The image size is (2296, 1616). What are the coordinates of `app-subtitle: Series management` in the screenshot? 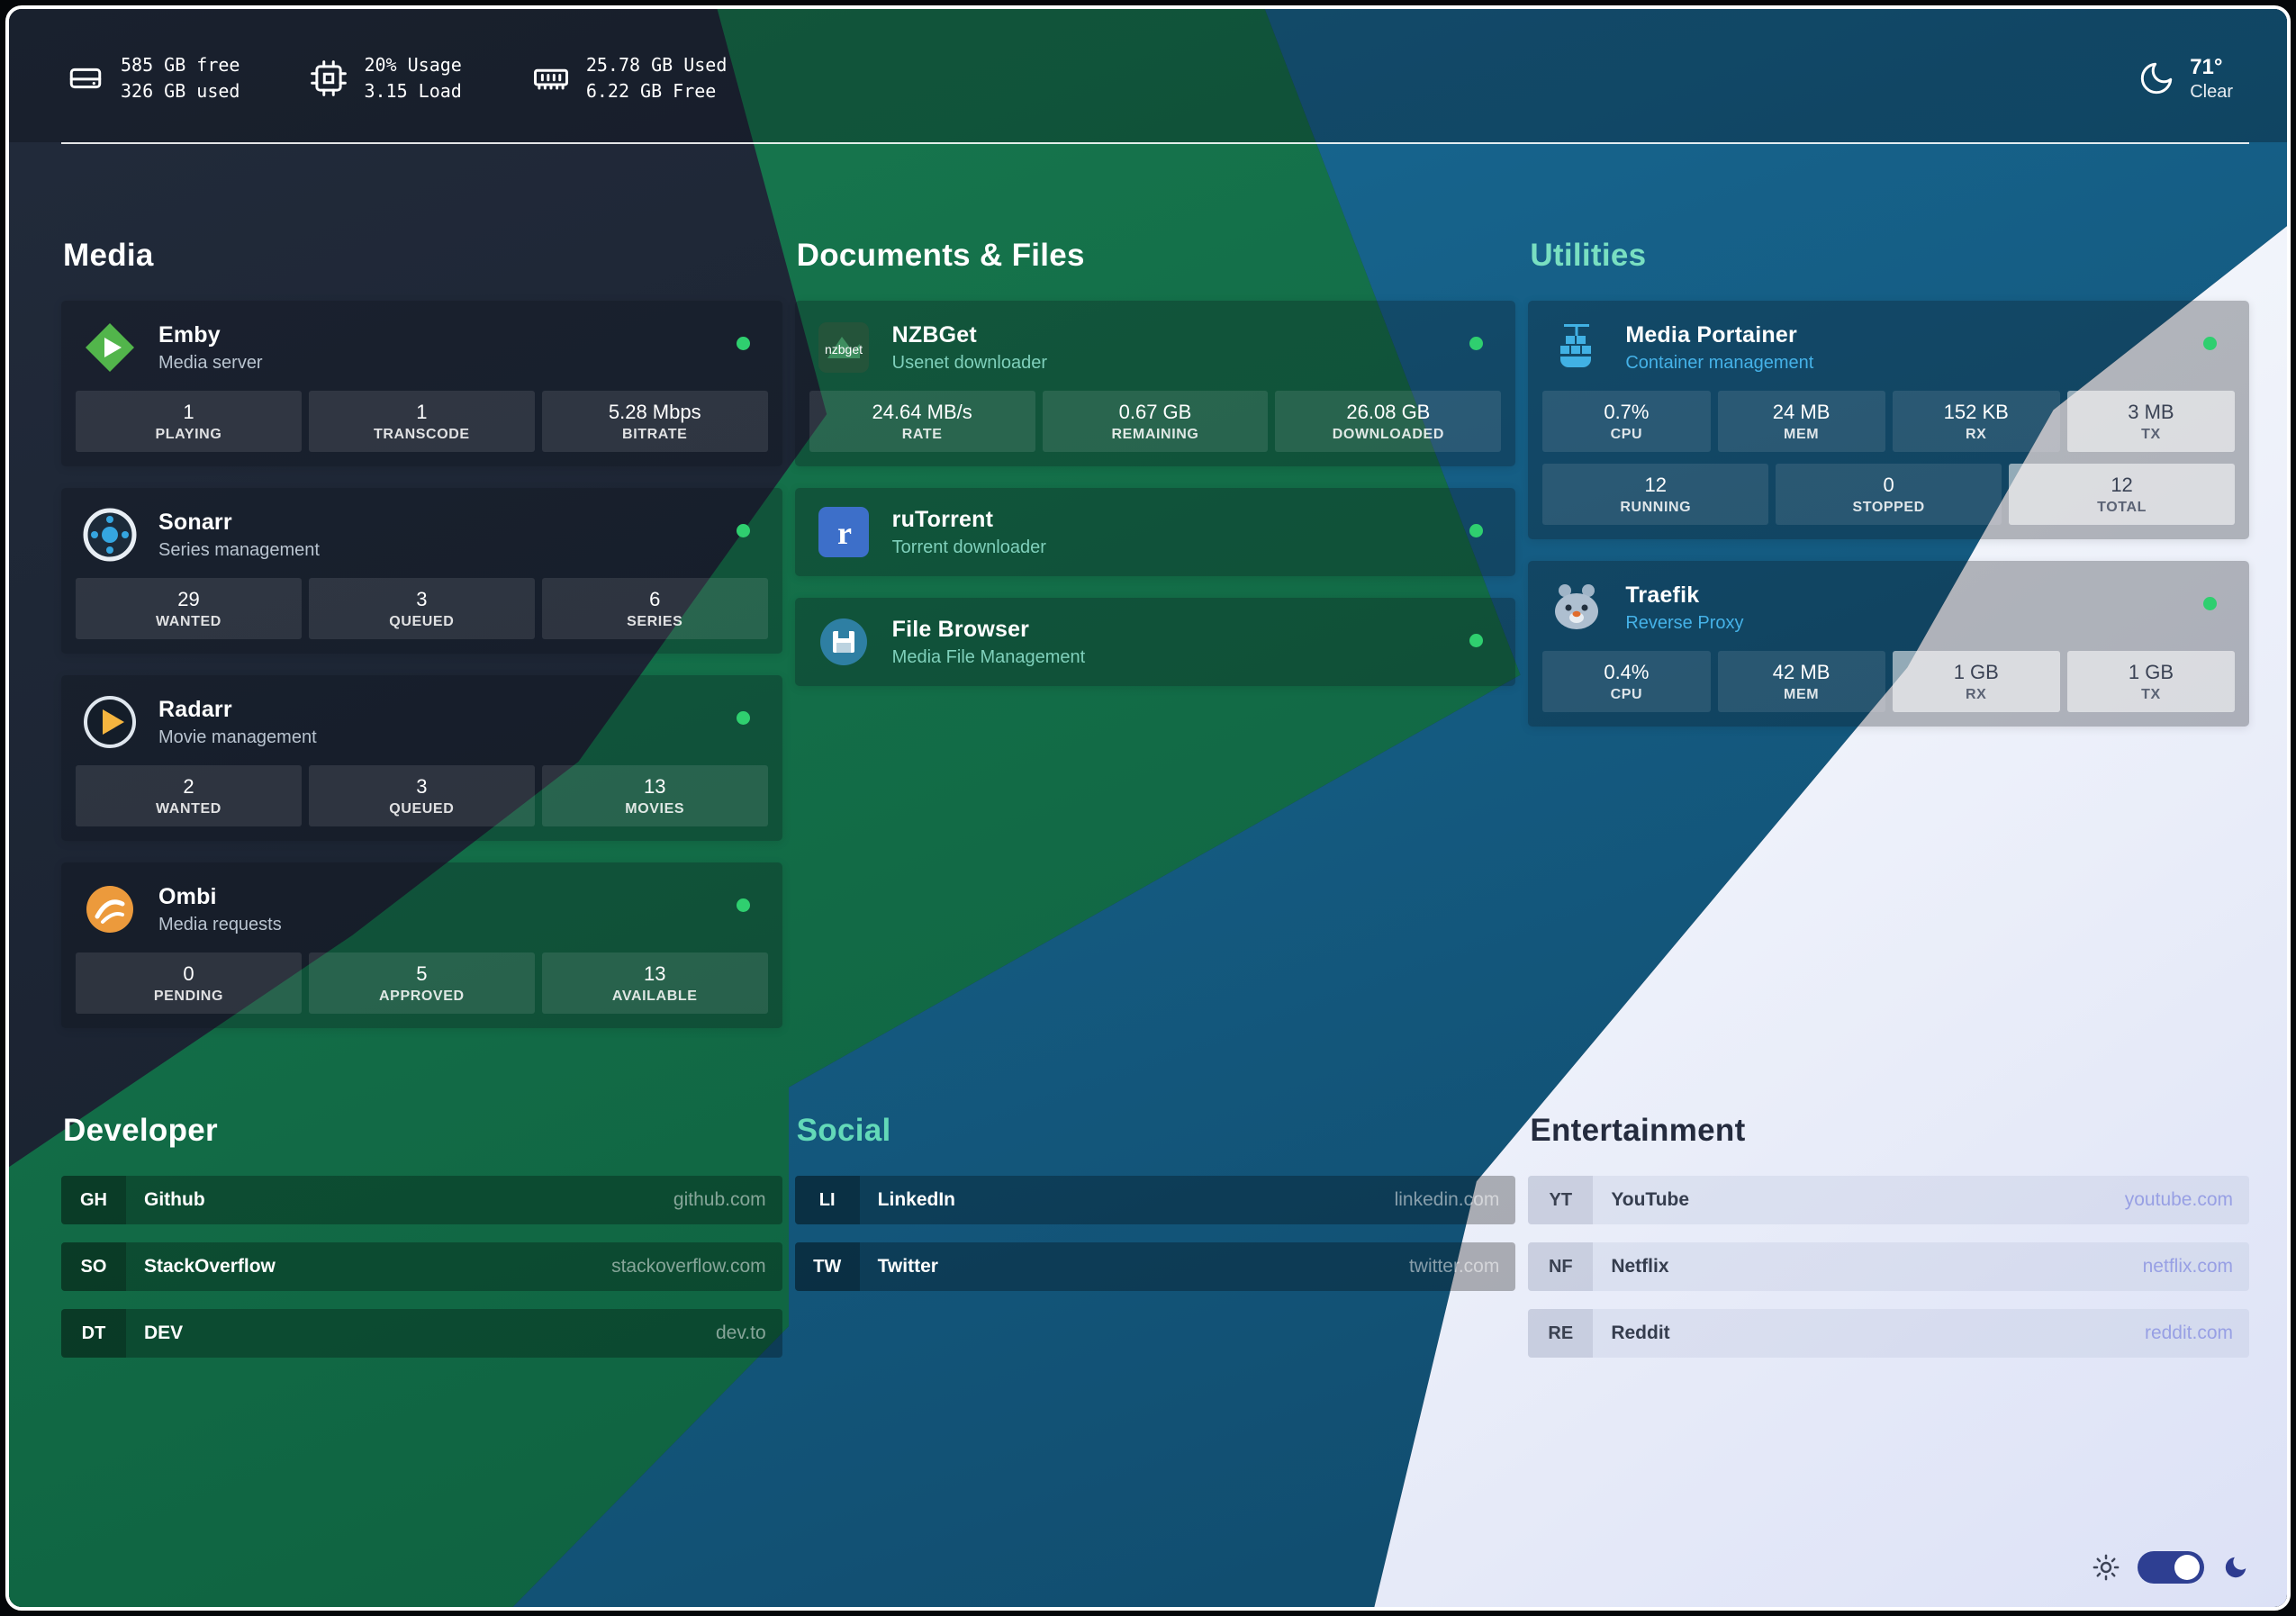 It's located at (239, 549).